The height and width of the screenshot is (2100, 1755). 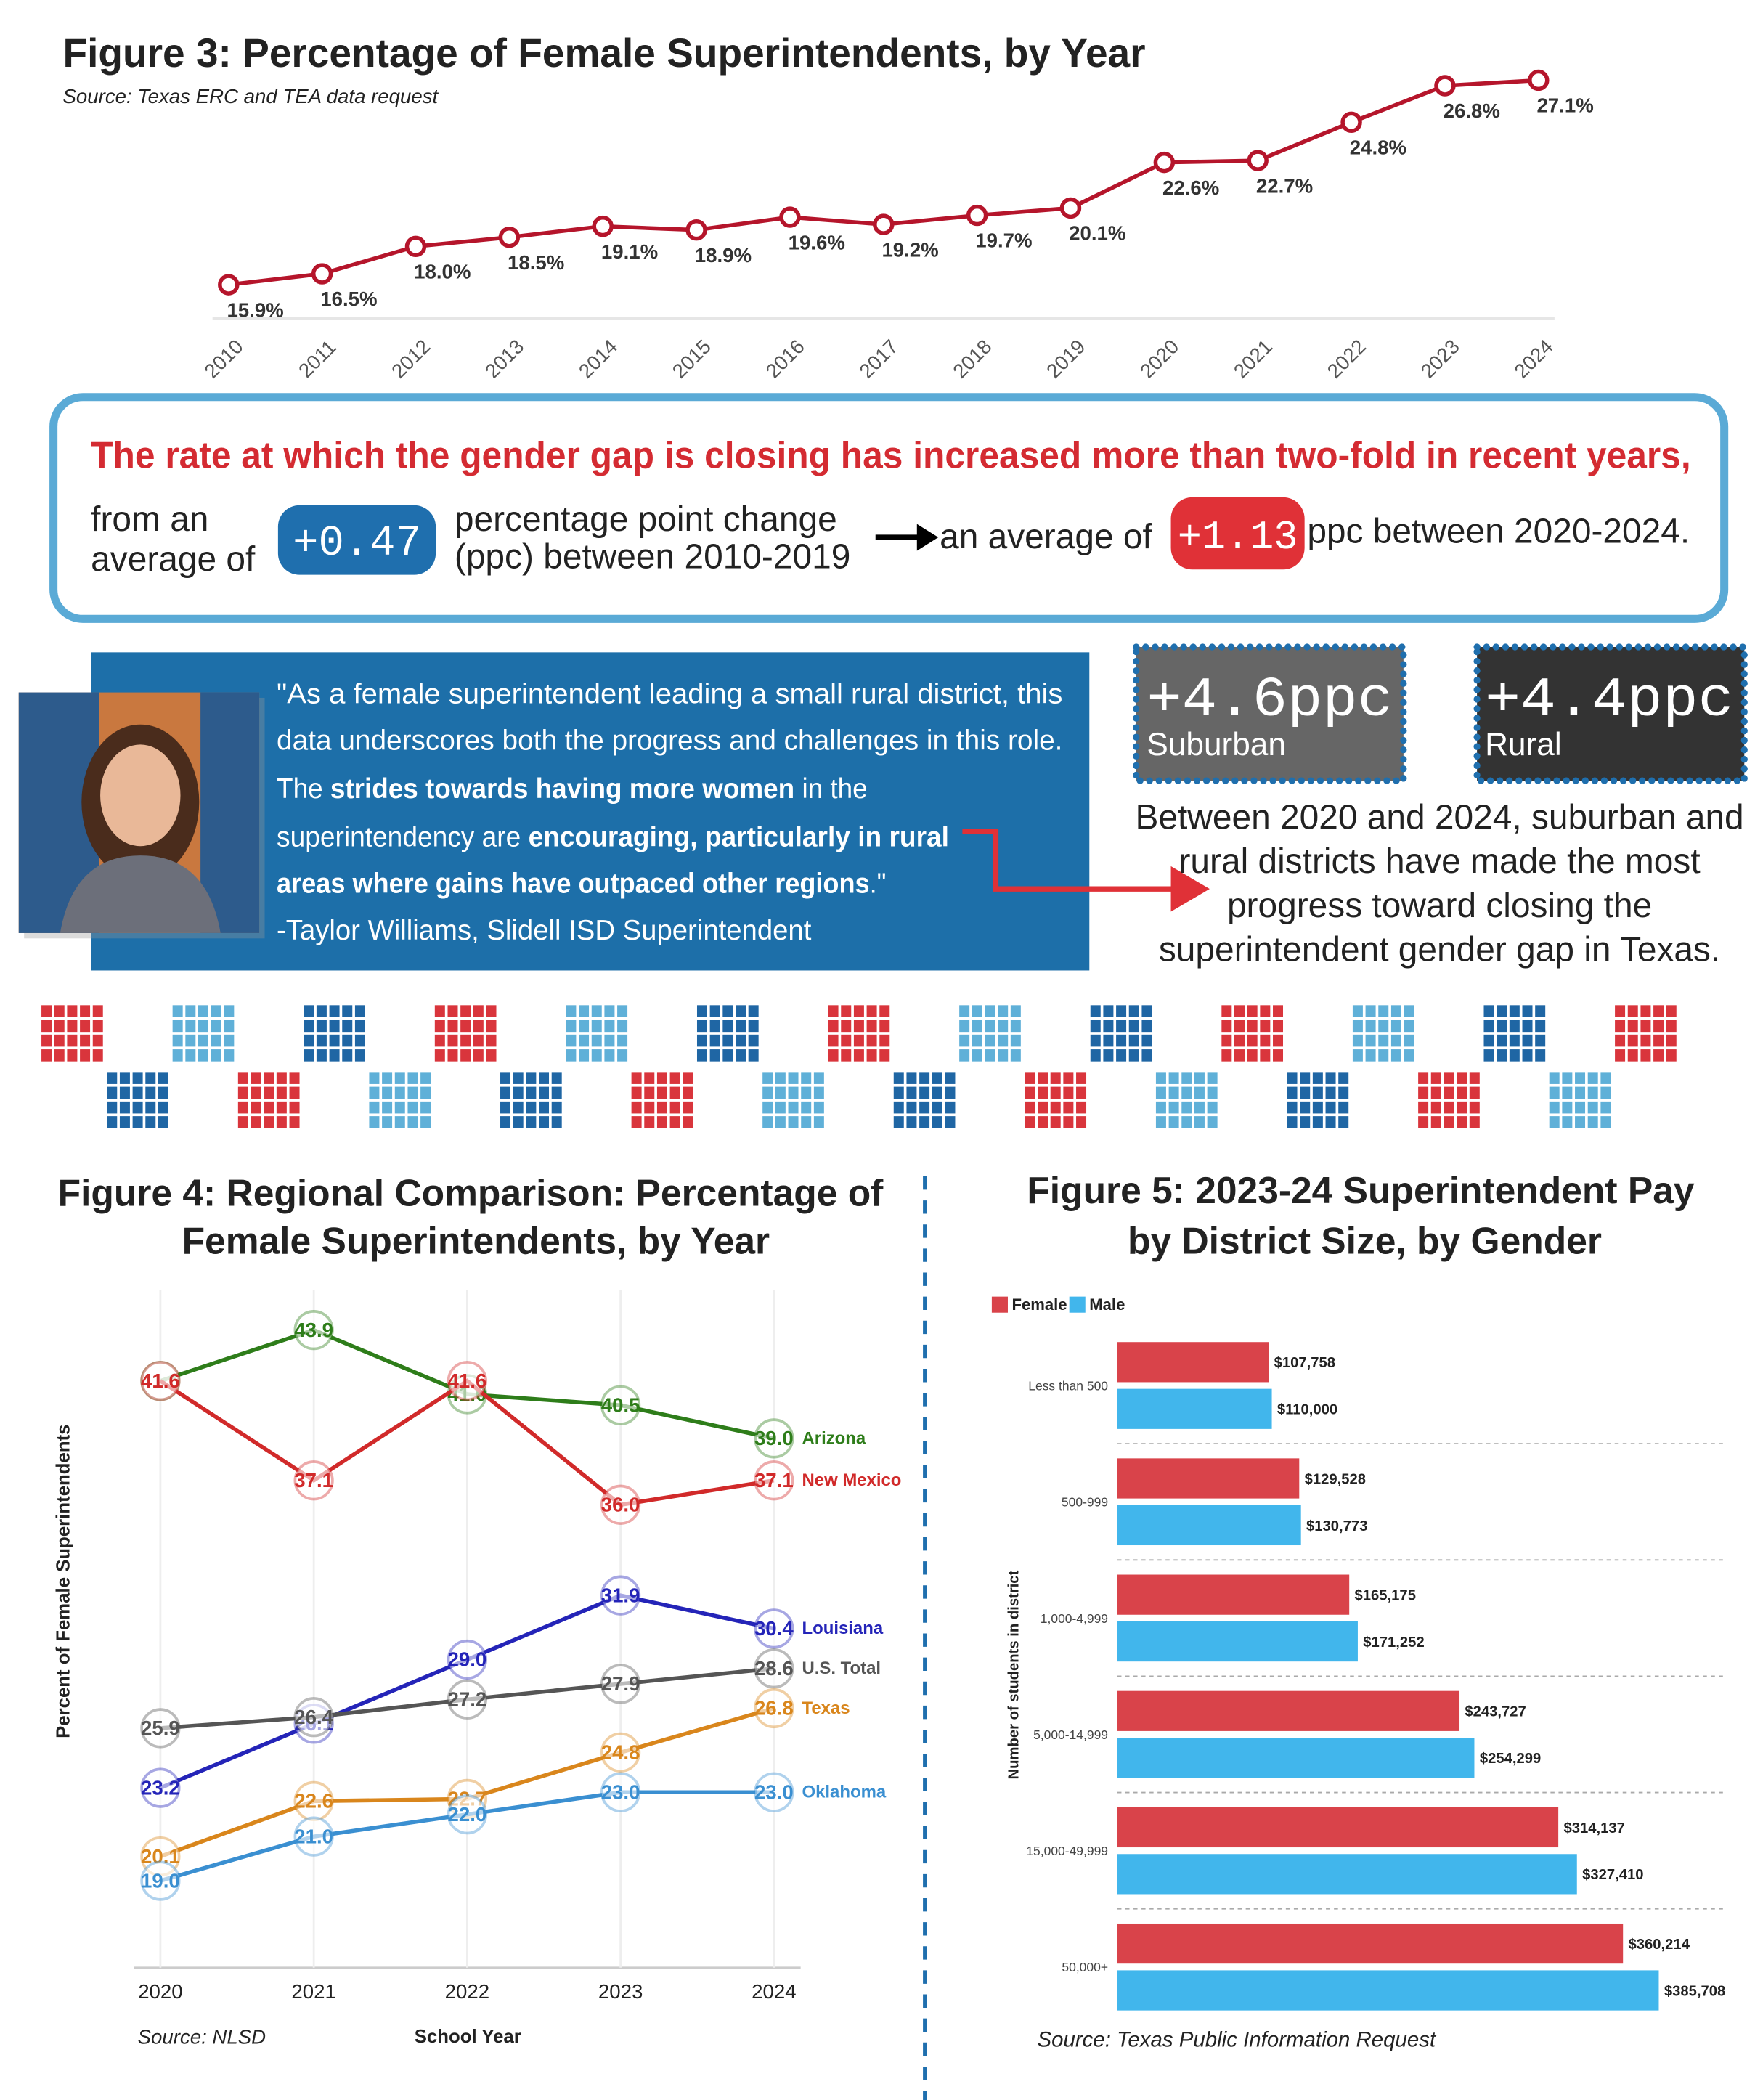 I want to click on legend-label: Arizona, so click(x=834, y=1438).